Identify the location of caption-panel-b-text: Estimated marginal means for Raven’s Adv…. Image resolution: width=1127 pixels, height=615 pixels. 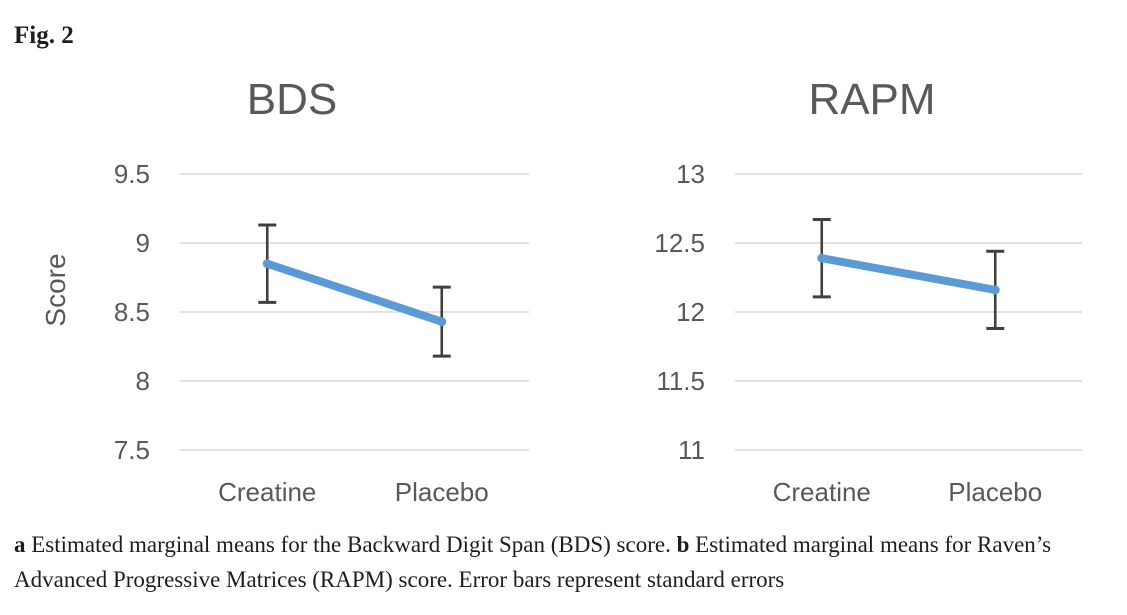
(533, 562).